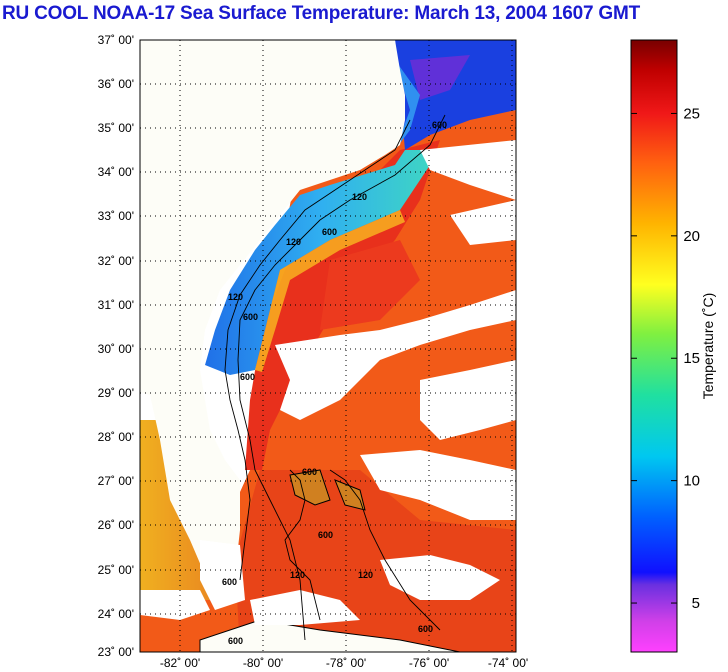 This screenshot has width=728, height=672. Describe the element at coordinates (691, 481) in the screenshot. I see `colorbar-tick-label: 10` at that location.